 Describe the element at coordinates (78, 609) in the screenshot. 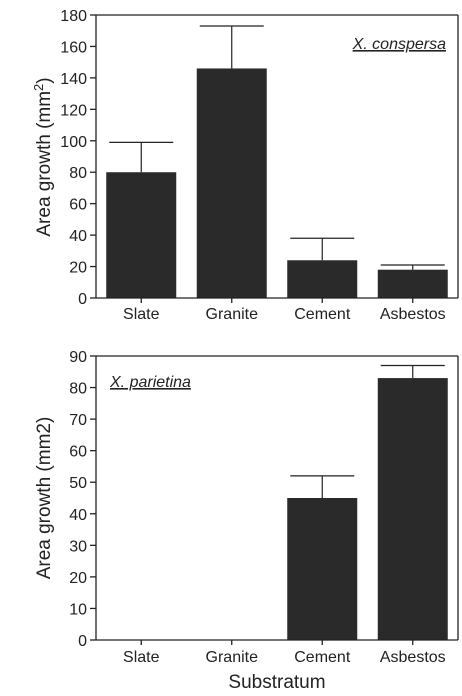

I see `y-tick-label: 10` at that location.